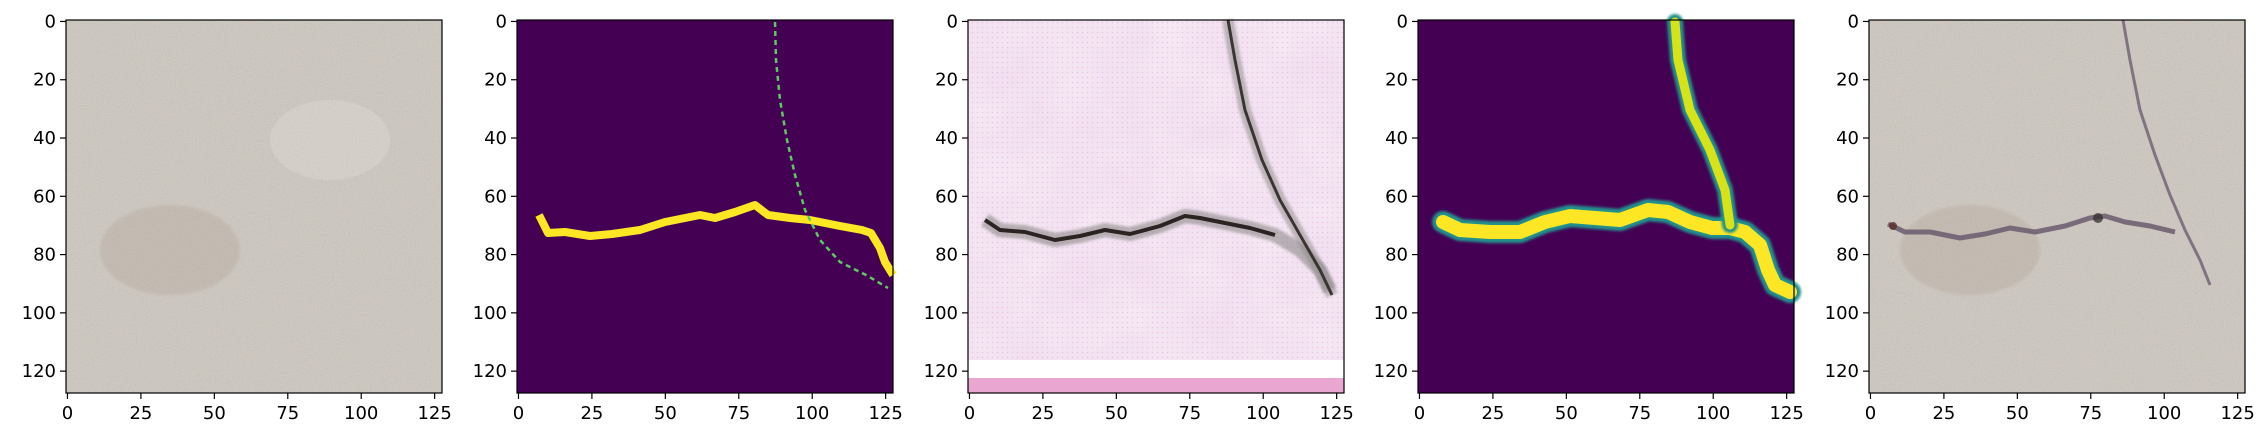  I want to click on panel-3-generated-crack-image, so click(1156, 206).